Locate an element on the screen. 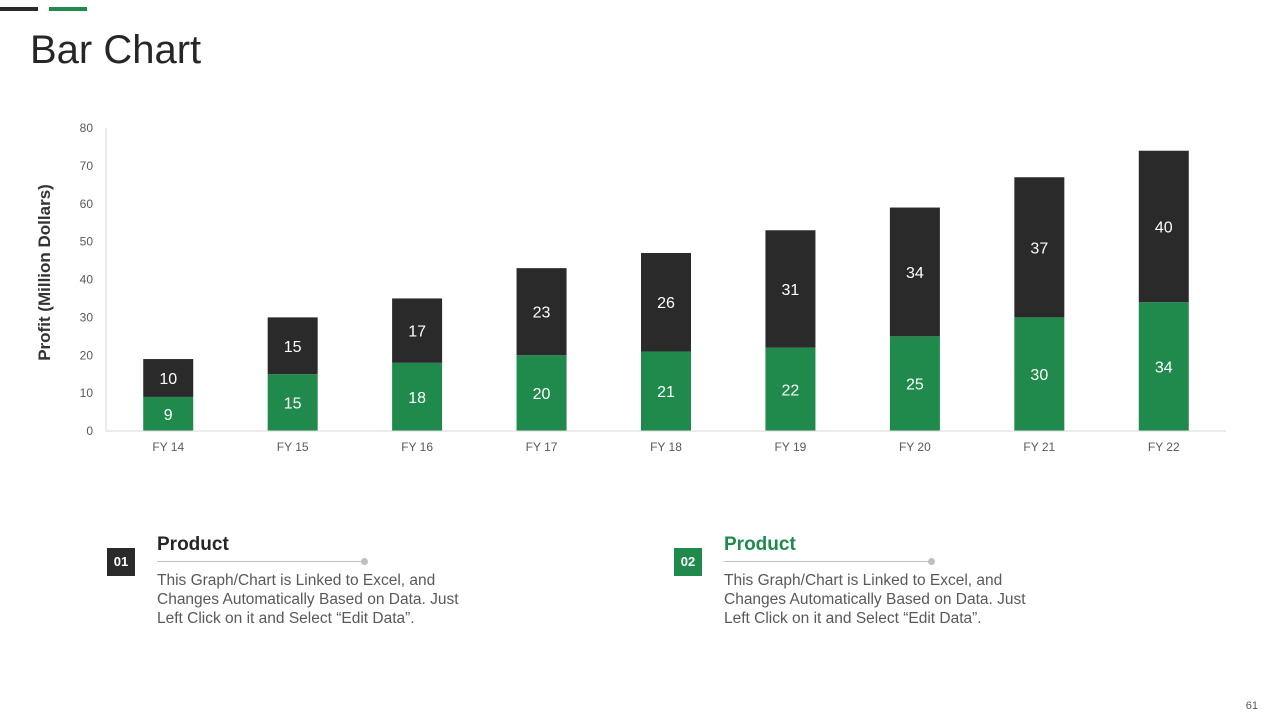 The image size is (1280, 720). data-label: 18 is located at coordinates (417, 398).